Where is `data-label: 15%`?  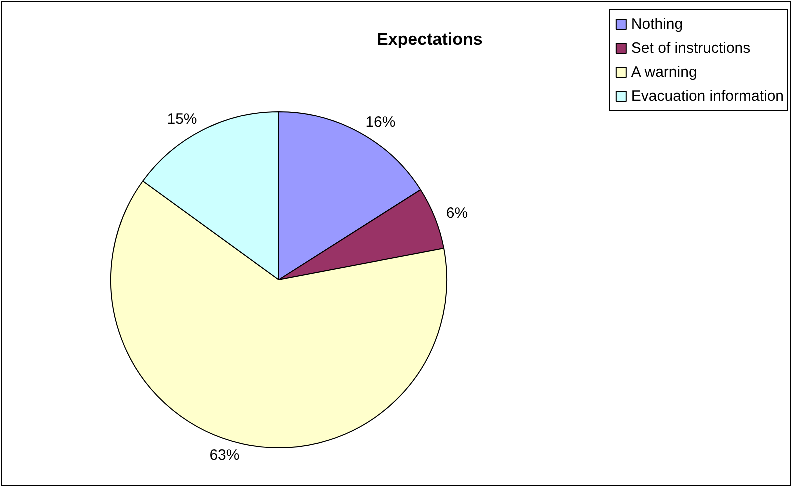 data-label: 15% is located at coordinates (182, 119).